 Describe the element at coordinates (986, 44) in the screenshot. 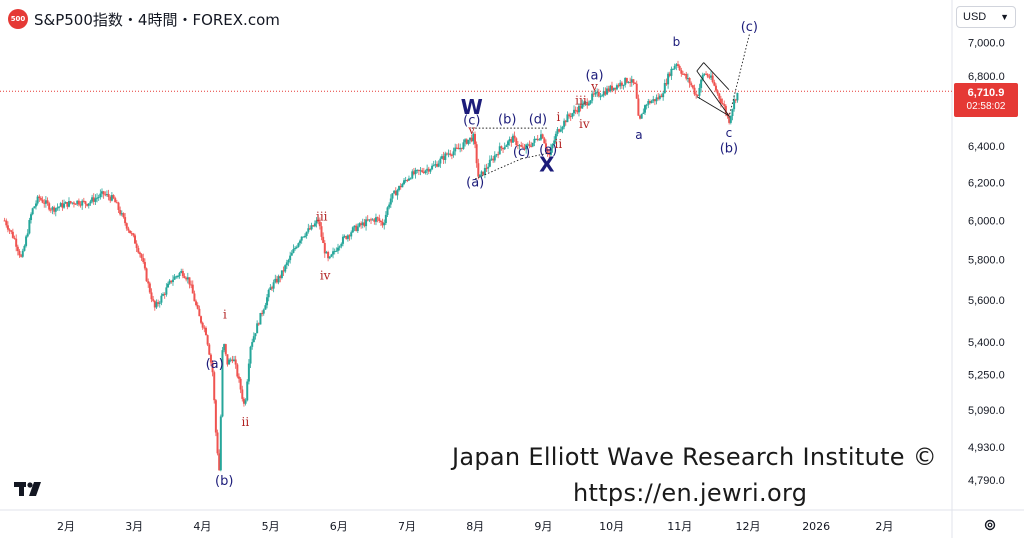

I see `y-tick-label: 7,000.0` at that location.